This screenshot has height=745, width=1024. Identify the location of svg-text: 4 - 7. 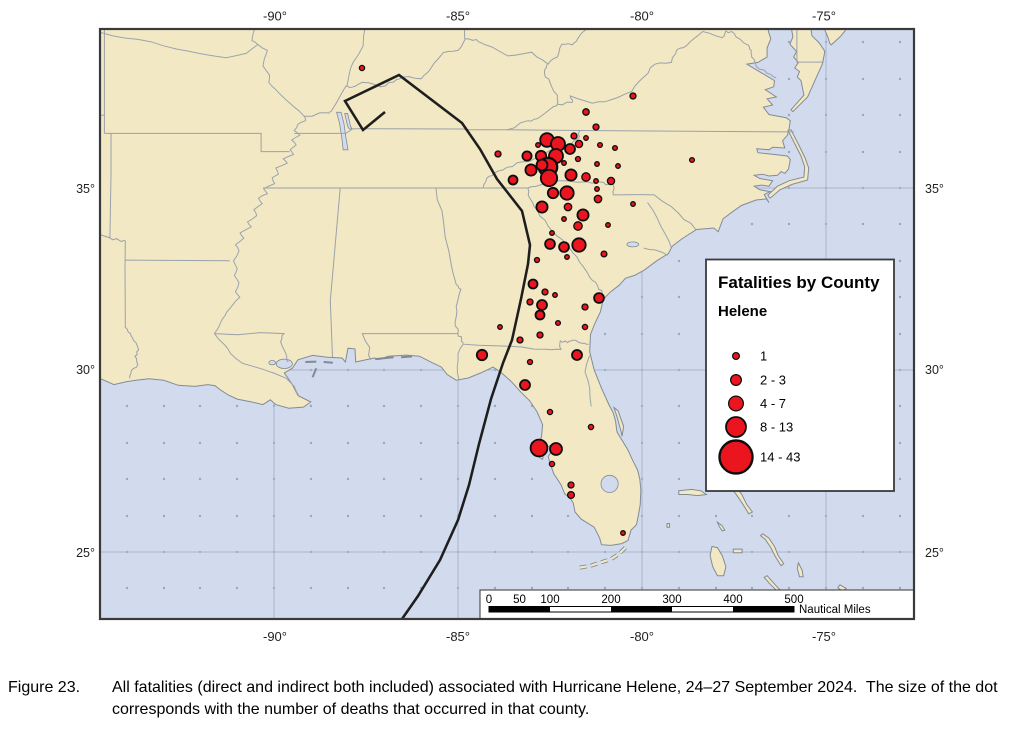
(773, 403).